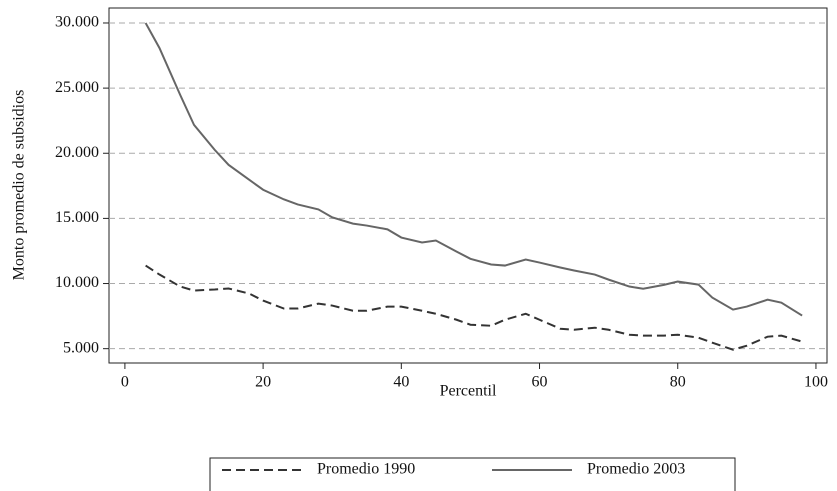 This screenshot has width=837, height=491. Describe the element at coordinates (636, 469) in the screenshot. I see `legend-label: Promedio 2003` at that location.